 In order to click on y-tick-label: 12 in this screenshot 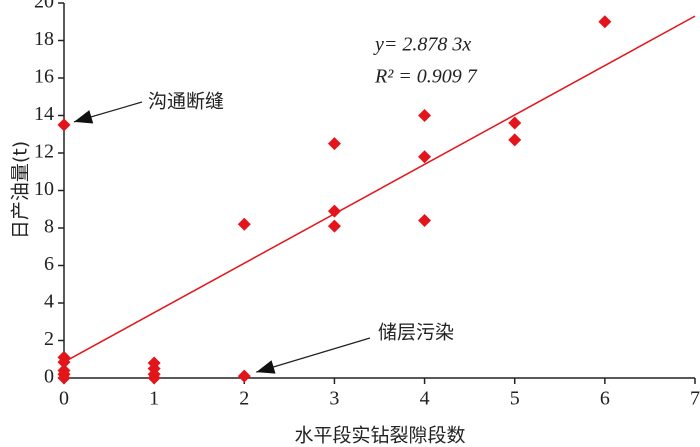, I will do `click(44, 152)`.